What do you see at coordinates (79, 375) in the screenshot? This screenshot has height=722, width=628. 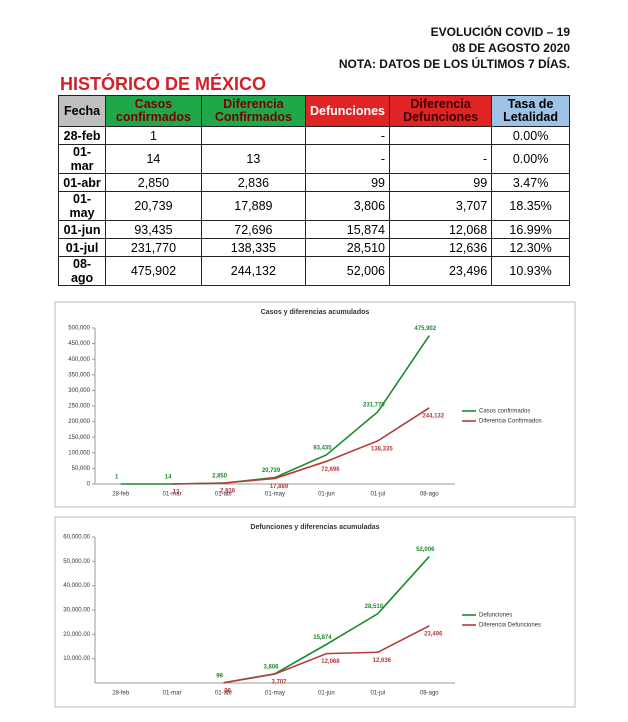 I see `y-tick-label: 350,000` at bounding box center [79, 375].